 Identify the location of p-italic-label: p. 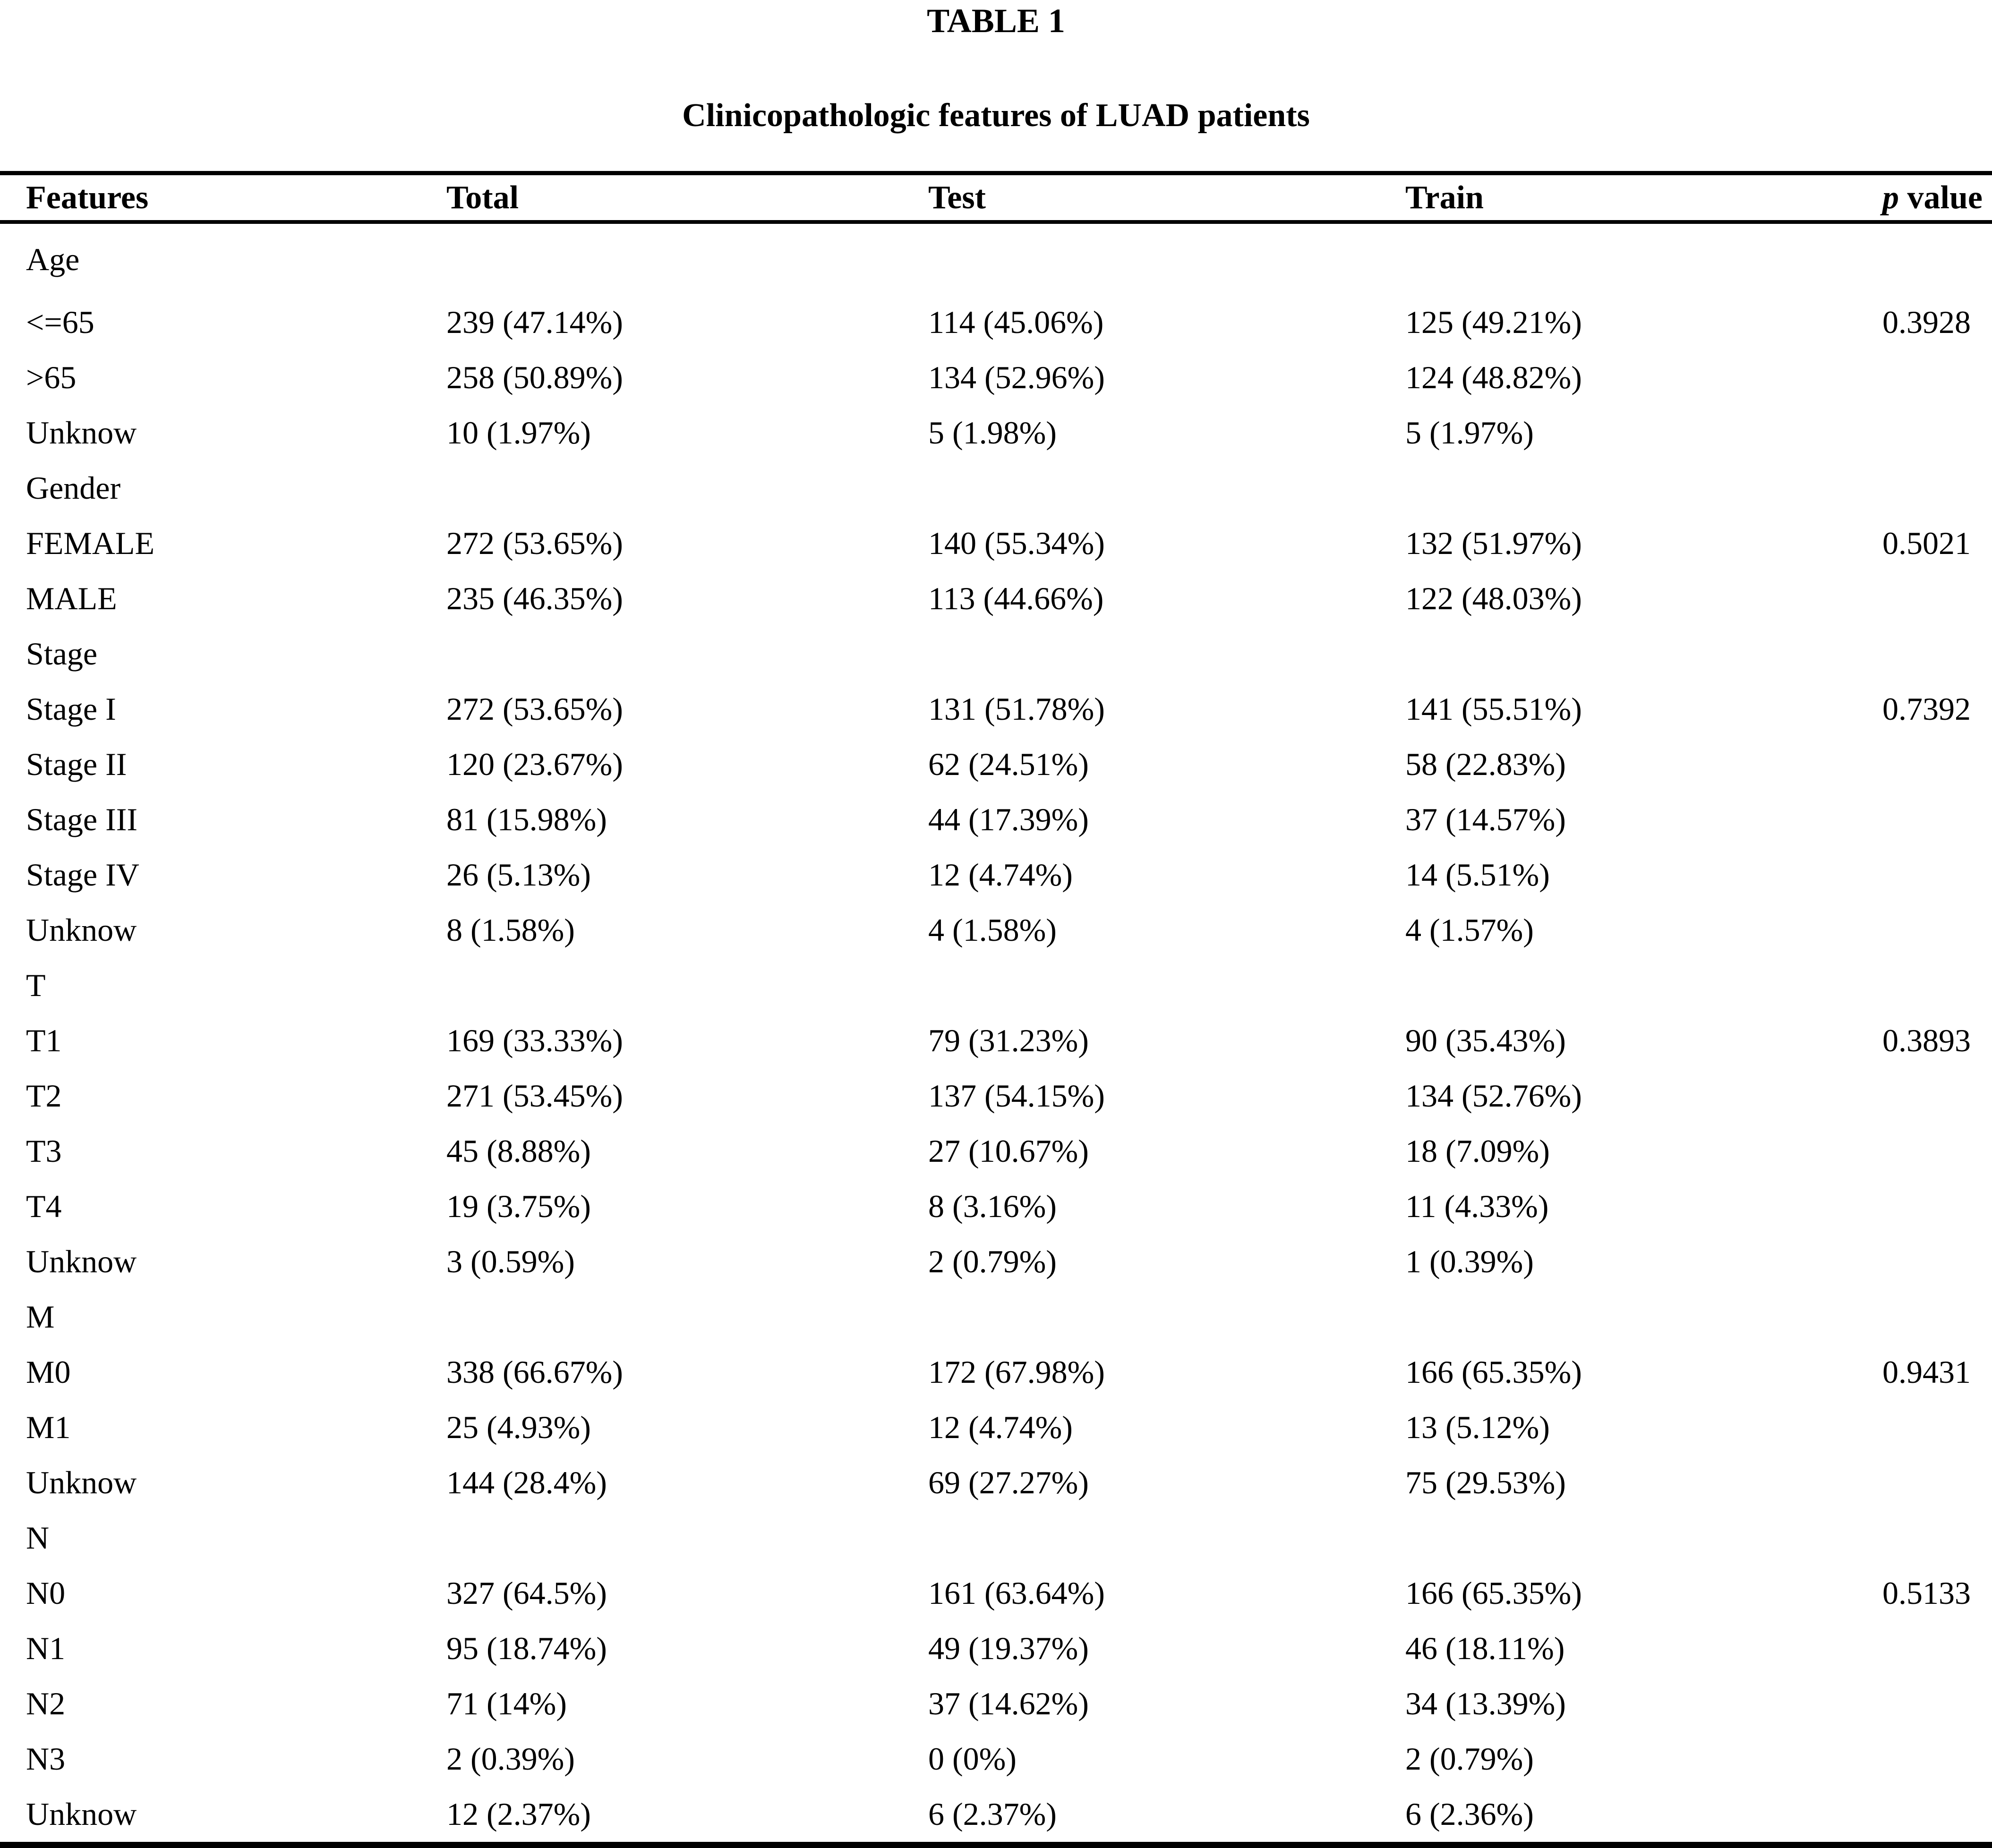
(1890, 197).